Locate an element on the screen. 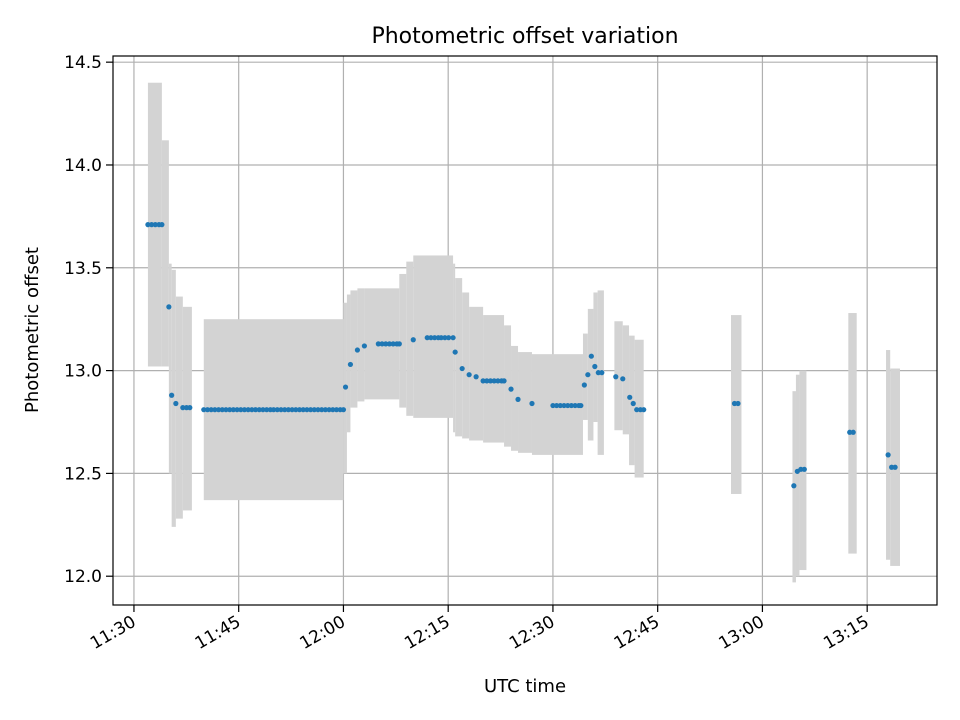 The image size is (960, 720). y-tick-label: 13.0 is located at coordinates (83, 372).